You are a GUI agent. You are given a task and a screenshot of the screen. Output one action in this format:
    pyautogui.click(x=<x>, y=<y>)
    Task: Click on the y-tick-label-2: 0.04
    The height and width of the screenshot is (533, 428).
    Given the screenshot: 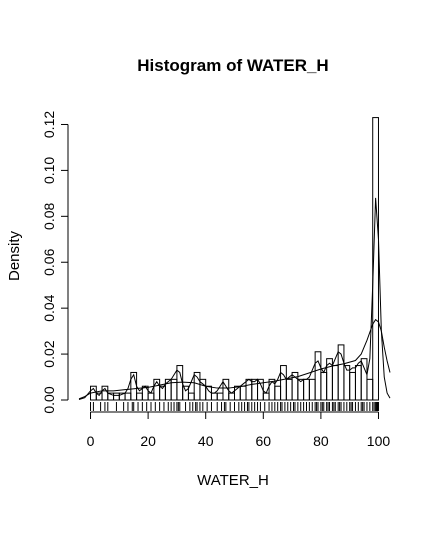 What is the action you would take?
    pyautogui.click(x=49, y=307)
    